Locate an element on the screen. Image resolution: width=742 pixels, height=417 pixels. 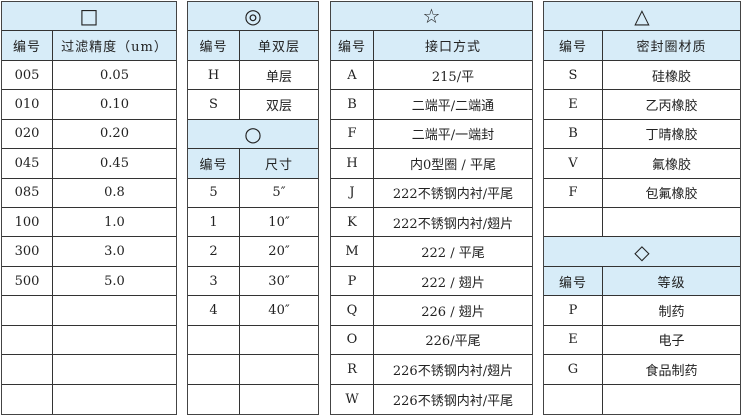
header-description: 密封圈材质 is located at coordinates (671, 48).